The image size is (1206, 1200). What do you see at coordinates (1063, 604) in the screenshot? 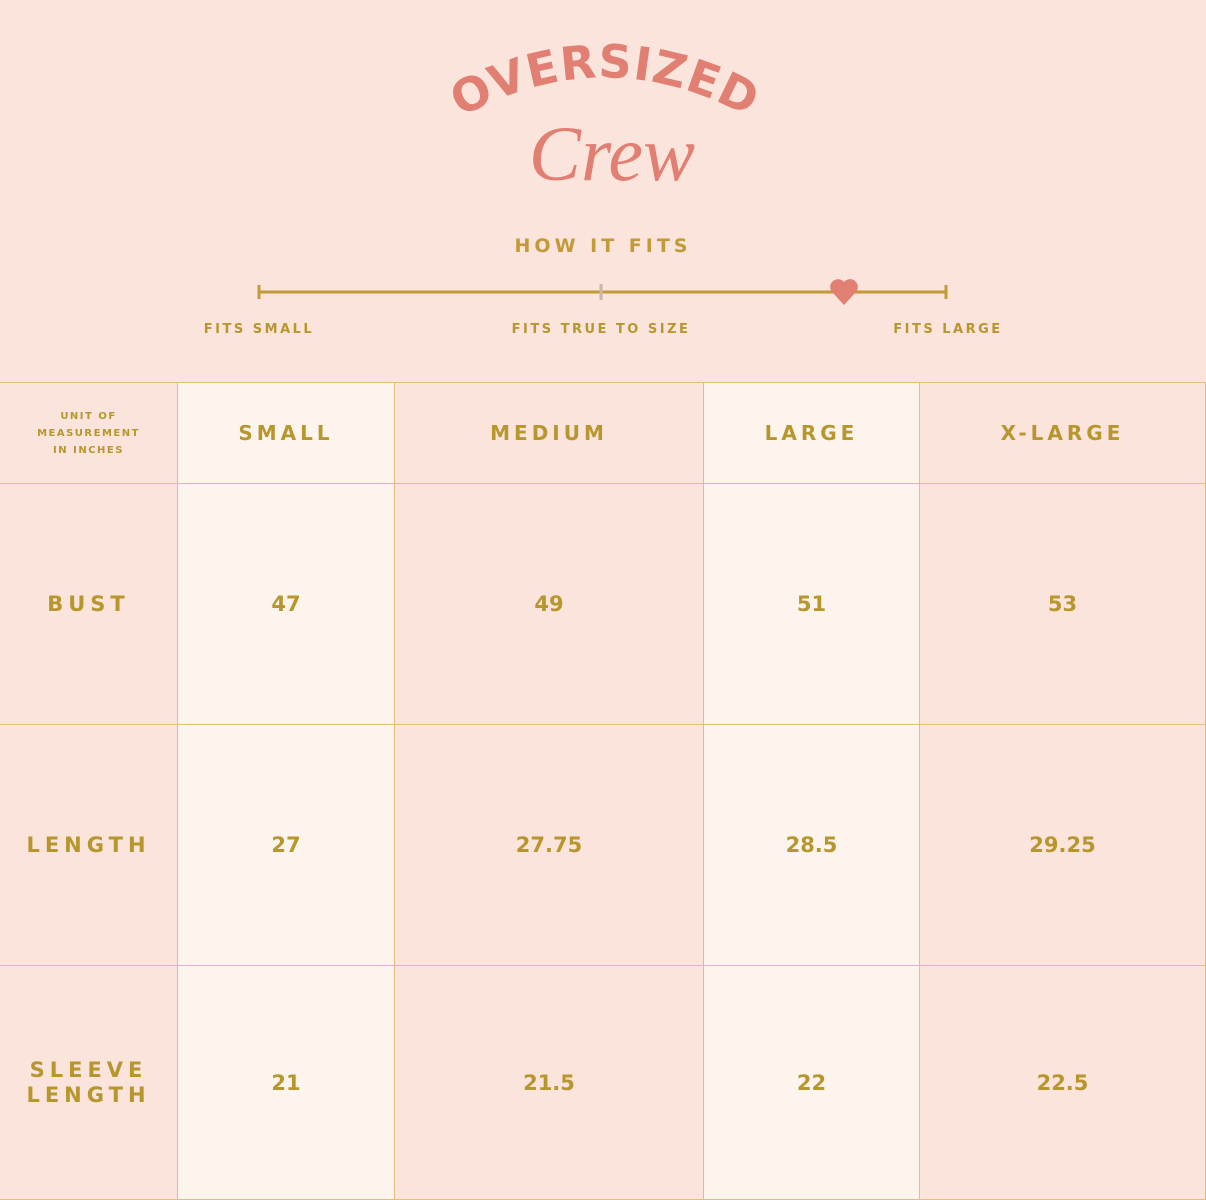
I see `value-cell: 53` at bounding box center [1063, 604].